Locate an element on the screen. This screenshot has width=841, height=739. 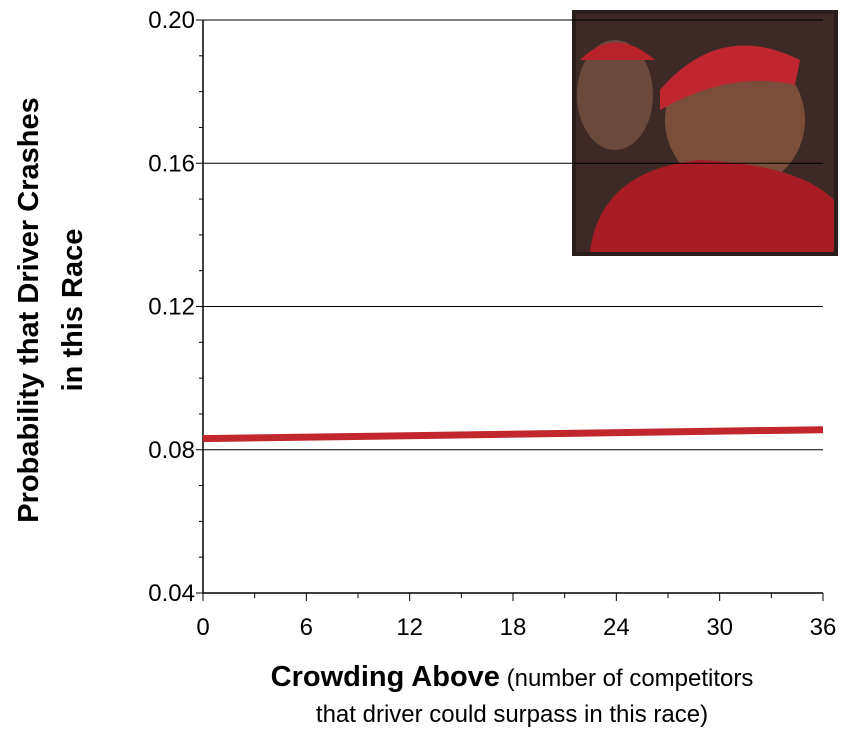
x-tick-label: 30 is located at coordinates (719, 627).